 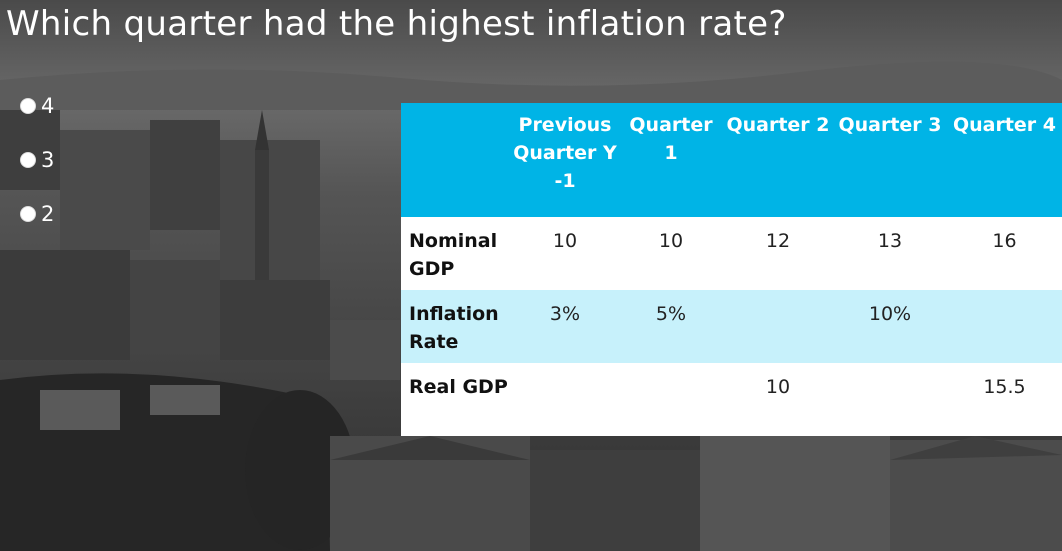 What do you see at coordinates (671, 314) in the screenshot?
I see `table-cell: 5%` at bounding box center [671, 314].